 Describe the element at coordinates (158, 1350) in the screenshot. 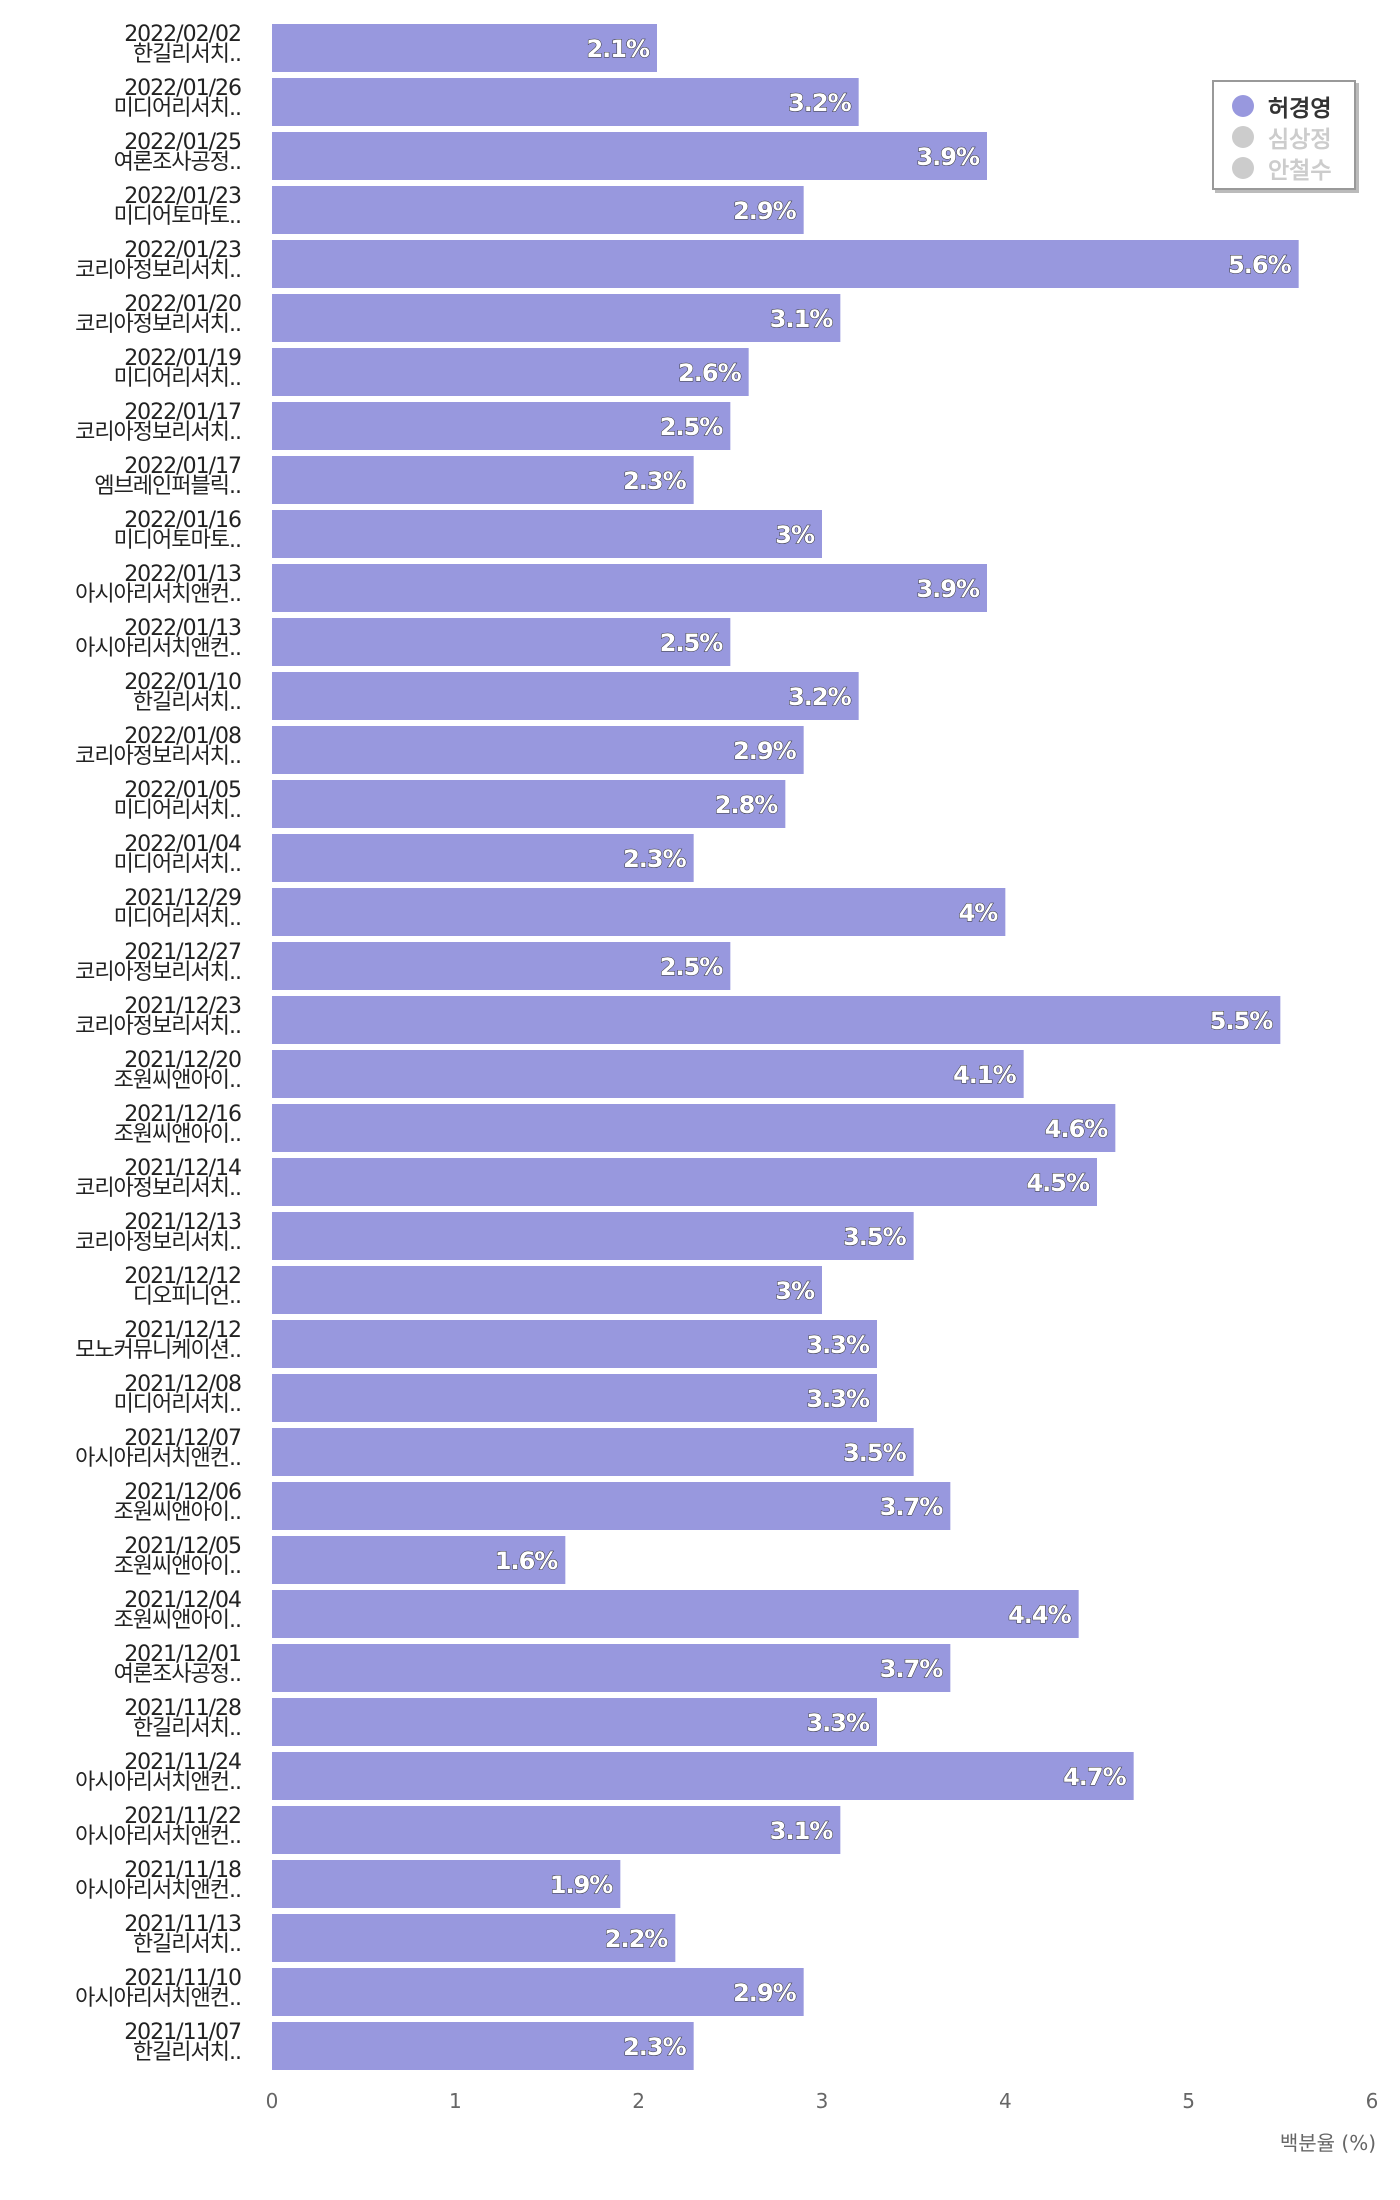

I see `category-name-label: 모노커뮤니케이션..` at that location.